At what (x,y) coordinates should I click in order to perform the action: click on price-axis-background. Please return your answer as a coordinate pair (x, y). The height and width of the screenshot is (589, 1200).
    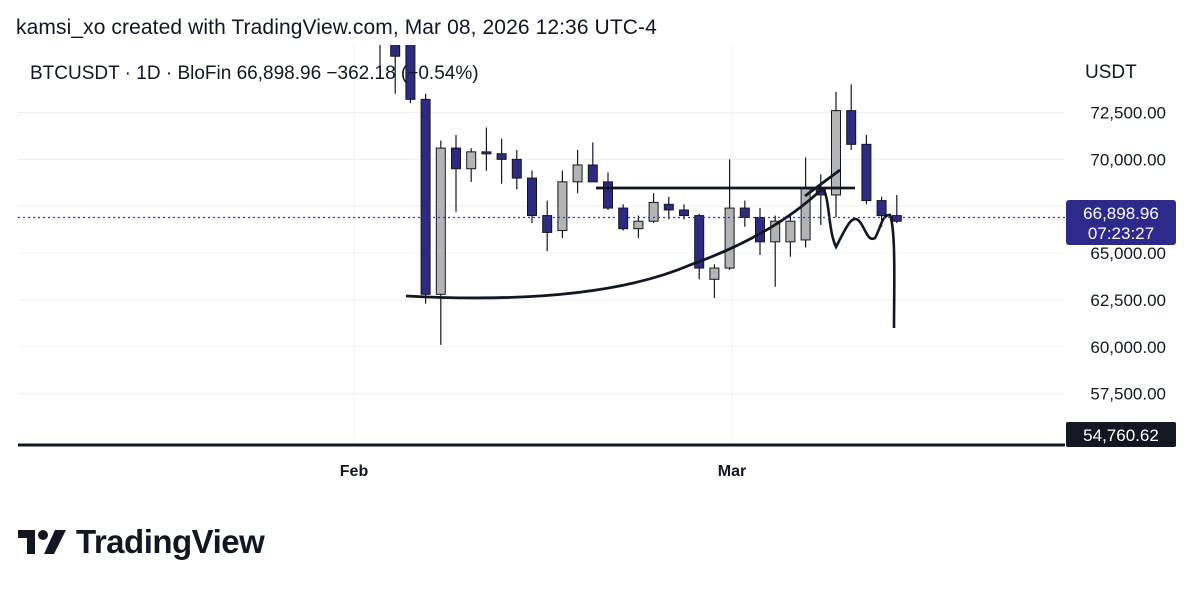
    Looking at the image, I should click on (1132, 250).